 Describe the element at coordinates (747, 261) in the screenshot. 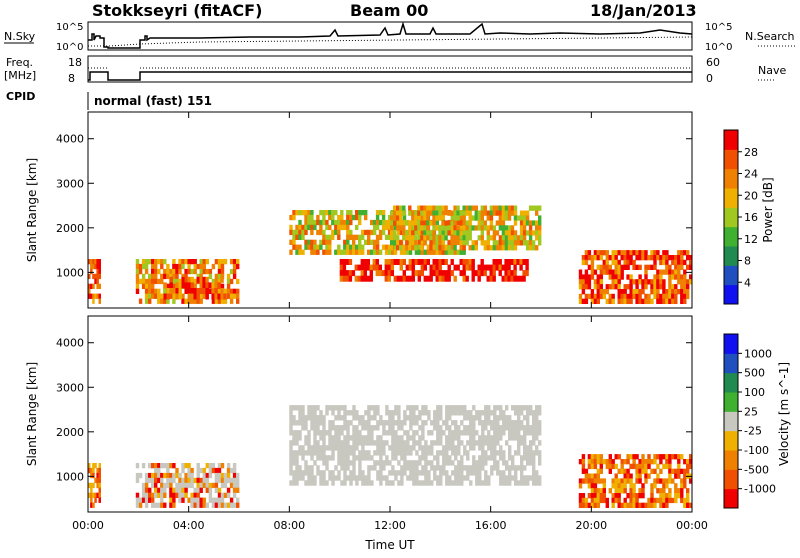

I see `colorbar-tick-label: 8` at that location.